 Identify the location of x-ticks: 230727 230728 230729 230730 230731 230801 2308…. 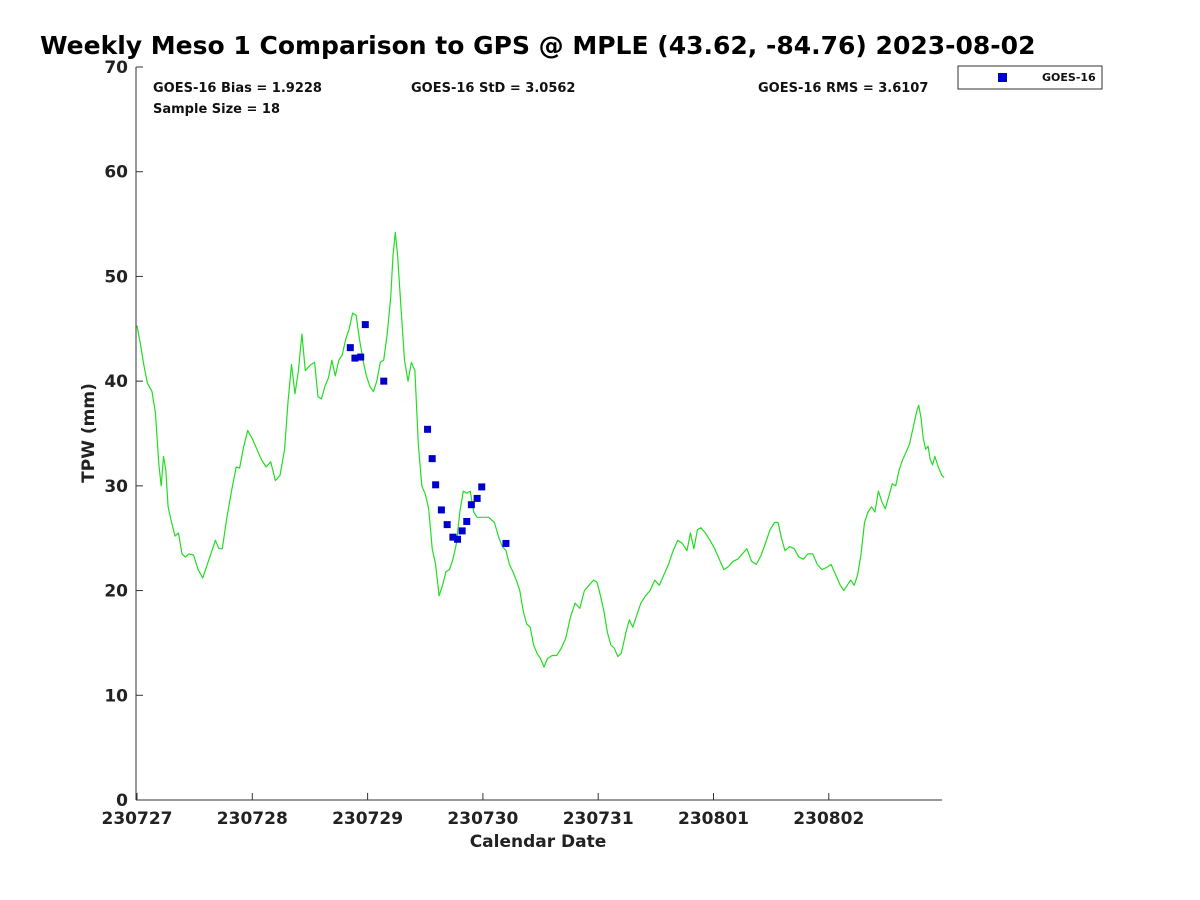
(483, 811).